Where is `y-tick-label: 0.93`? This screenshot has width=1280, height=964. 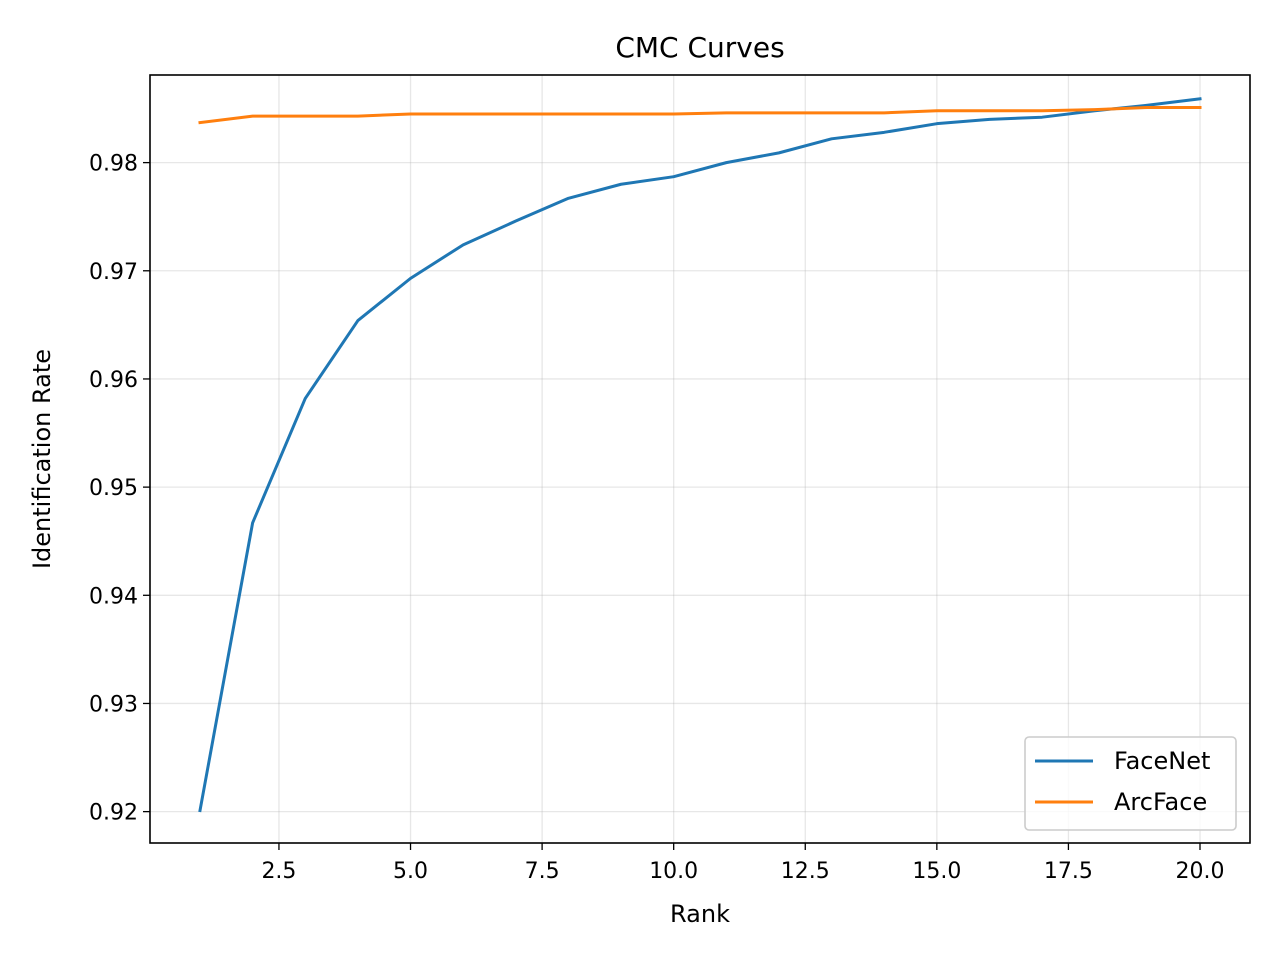 y-tick-label: 0.93 is located at coordinates (113, 704).